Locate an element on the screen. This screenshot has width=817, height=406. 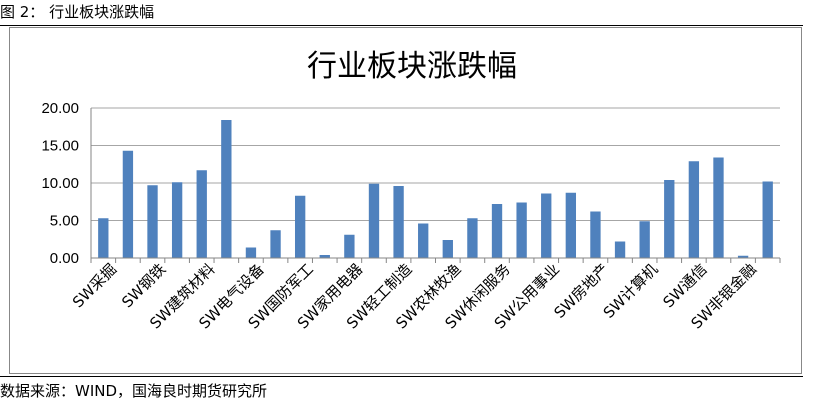
y-tick-label: 10.00 is located at coordinates (60, 183).